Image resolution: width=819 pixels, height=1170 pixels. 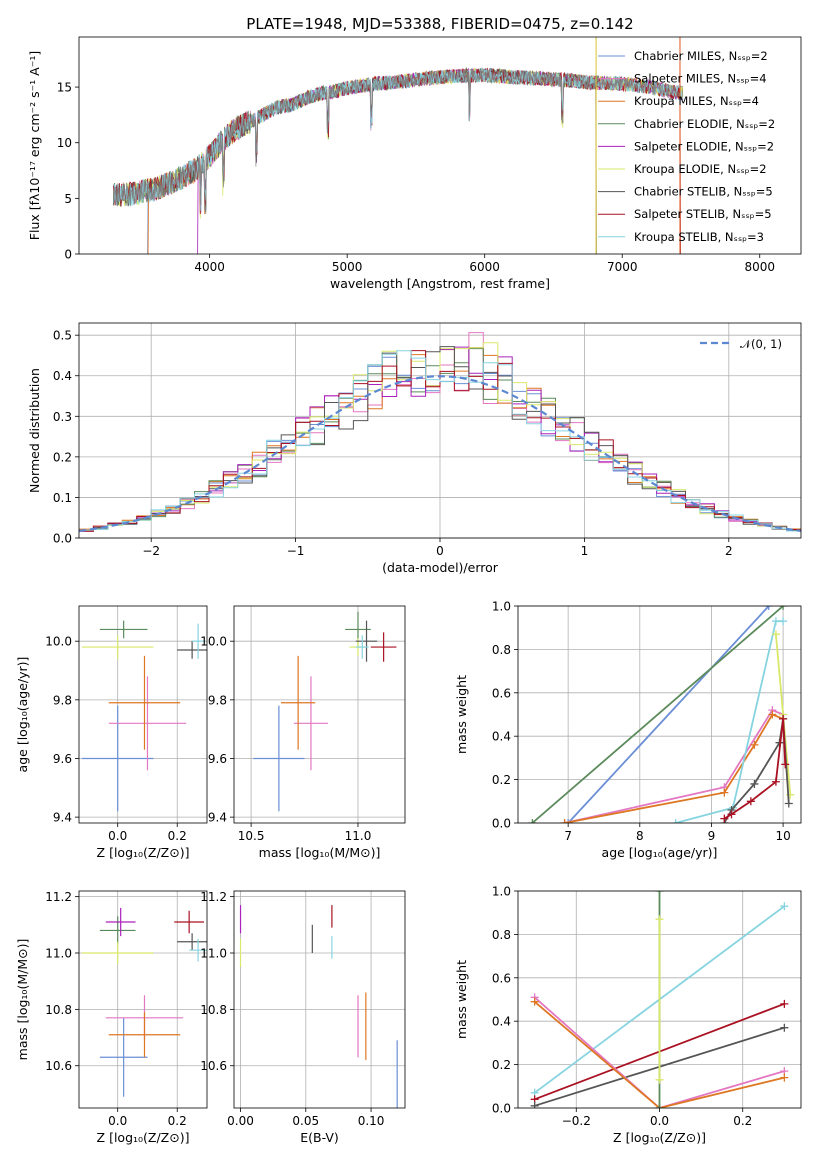 I want to click on mass-ebv-frame, so click(x=319, y=999).